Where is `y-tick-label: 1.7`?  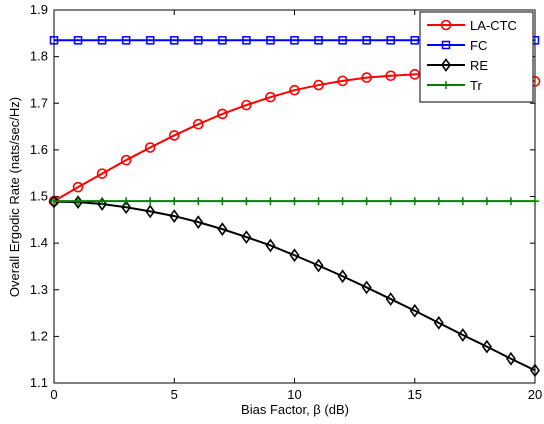
y-tick-label: 1.7 is located at coordinates (39, 102).